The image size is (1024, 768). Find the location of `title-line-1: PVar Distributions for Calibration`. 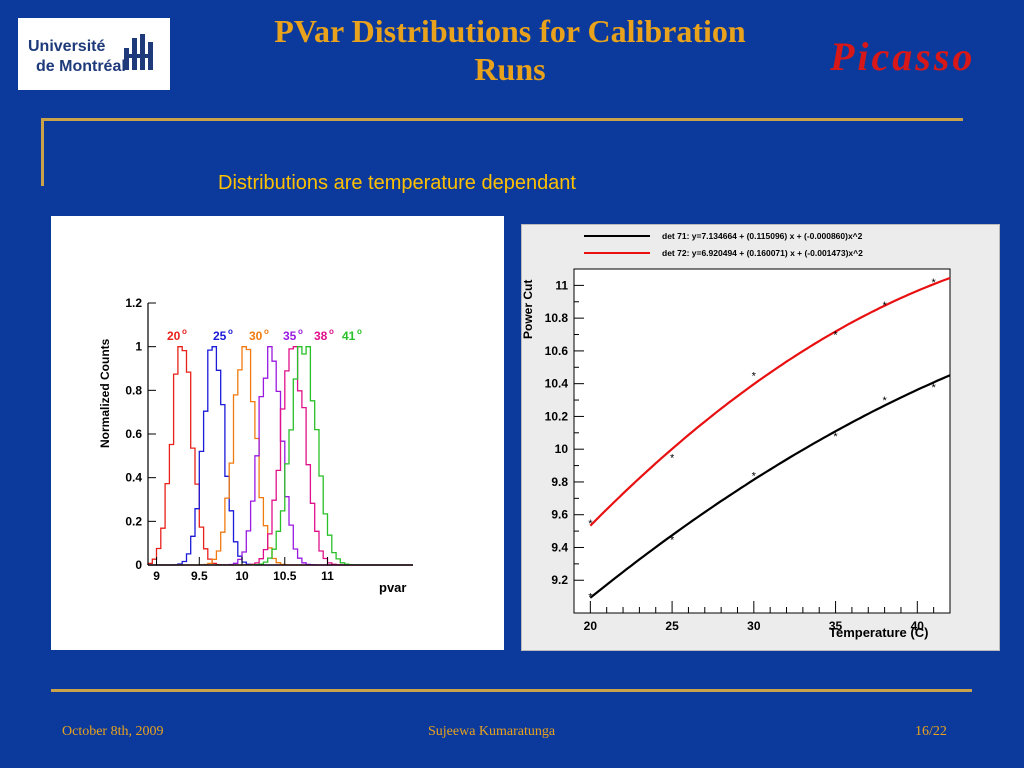

title-line-1: PVar Distributions for Calibration is located at coordinates (510, 31).